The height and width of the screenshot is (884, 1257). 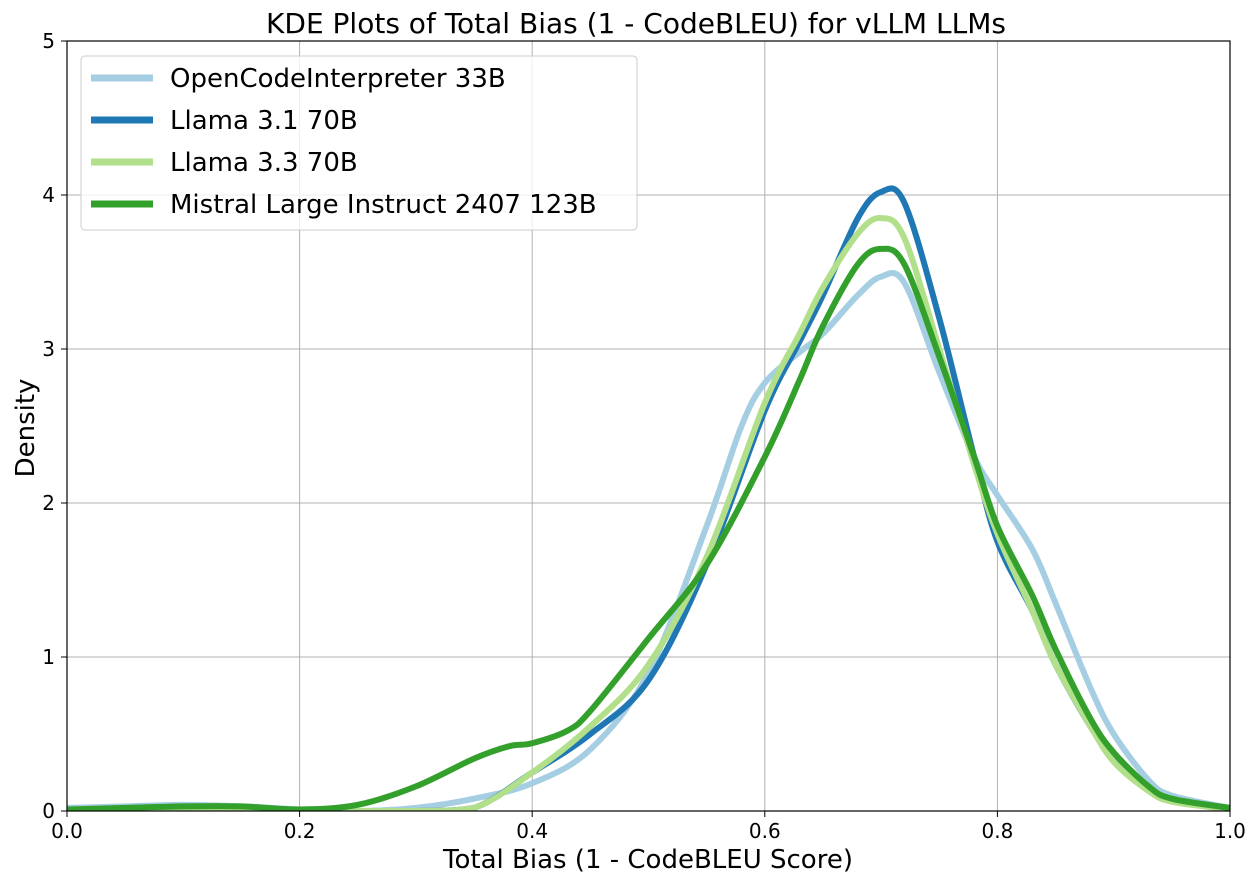 What do you see at coordinates (647, 860) in the screenshot?
I see `x-axis-label: Total Bias (1 - CodeBLEU Score)` at bounding box center [647, 860].